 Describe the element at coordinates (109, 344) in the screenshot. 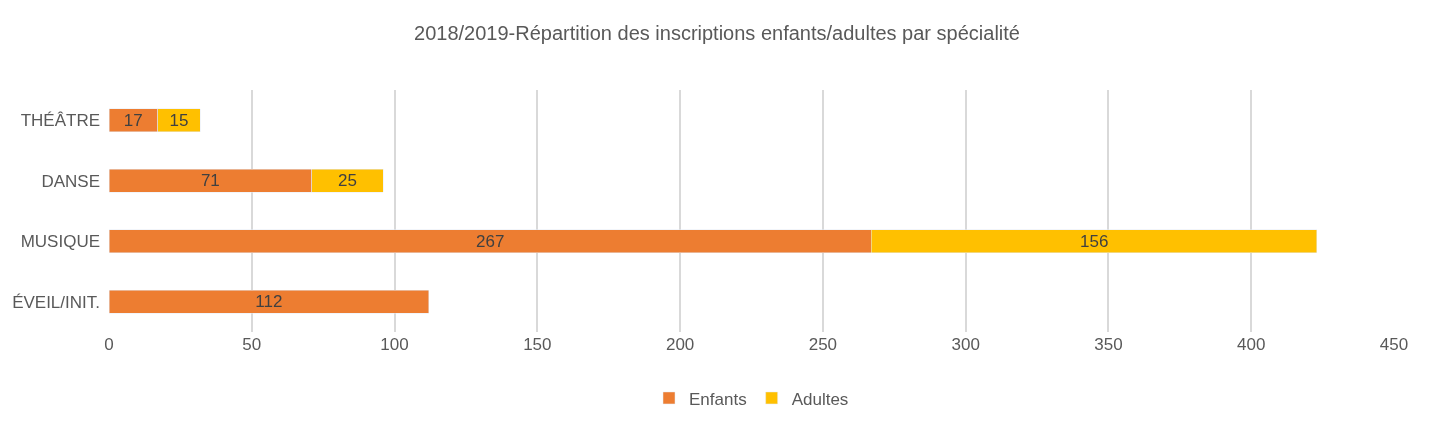

I see `x-tick-label: 0` at that location.